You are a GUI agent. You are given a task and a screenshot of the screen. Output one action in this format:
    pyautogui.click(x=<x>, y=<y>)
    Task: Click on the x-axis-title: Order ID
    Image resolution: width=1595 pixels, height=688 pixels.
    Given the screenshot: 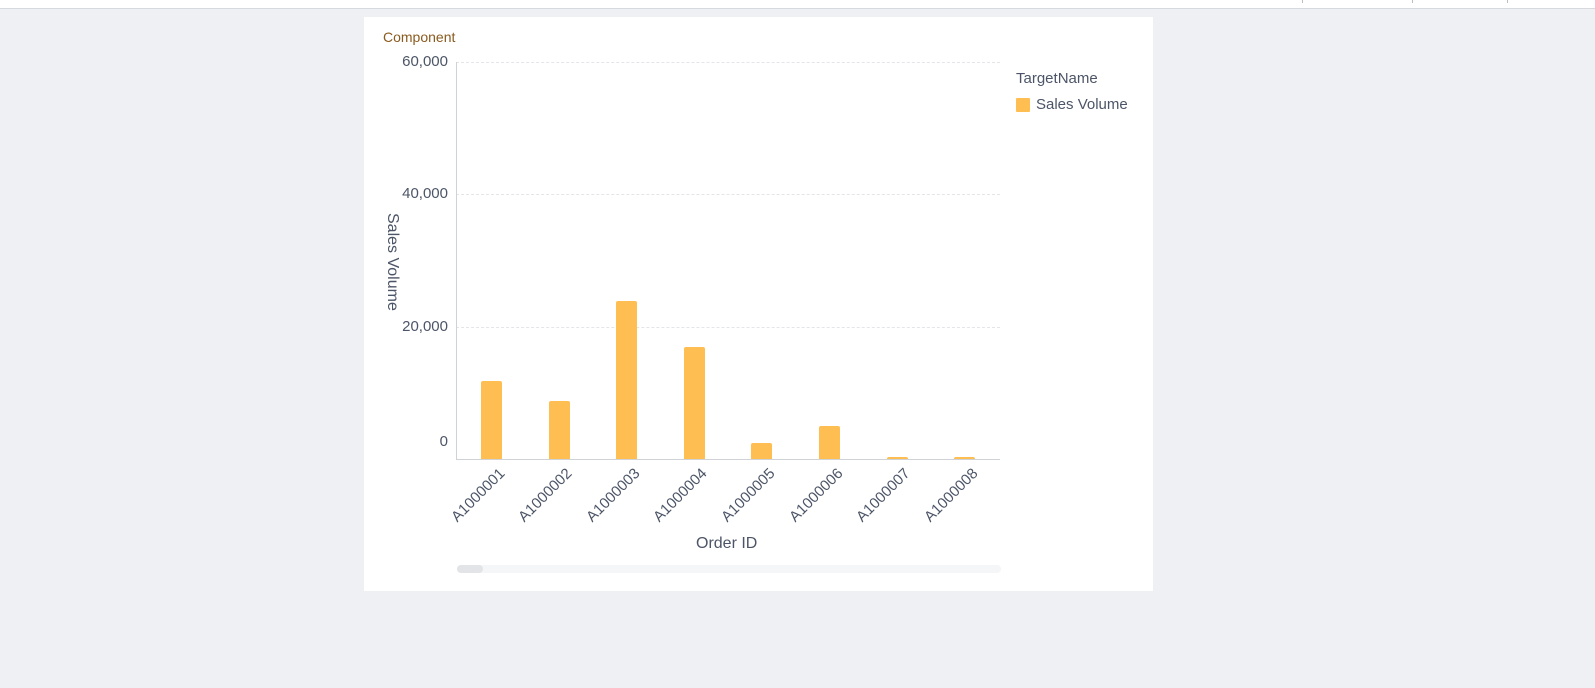 What is the action you would take?
    pyautogui.click(x=727, y=543)
    